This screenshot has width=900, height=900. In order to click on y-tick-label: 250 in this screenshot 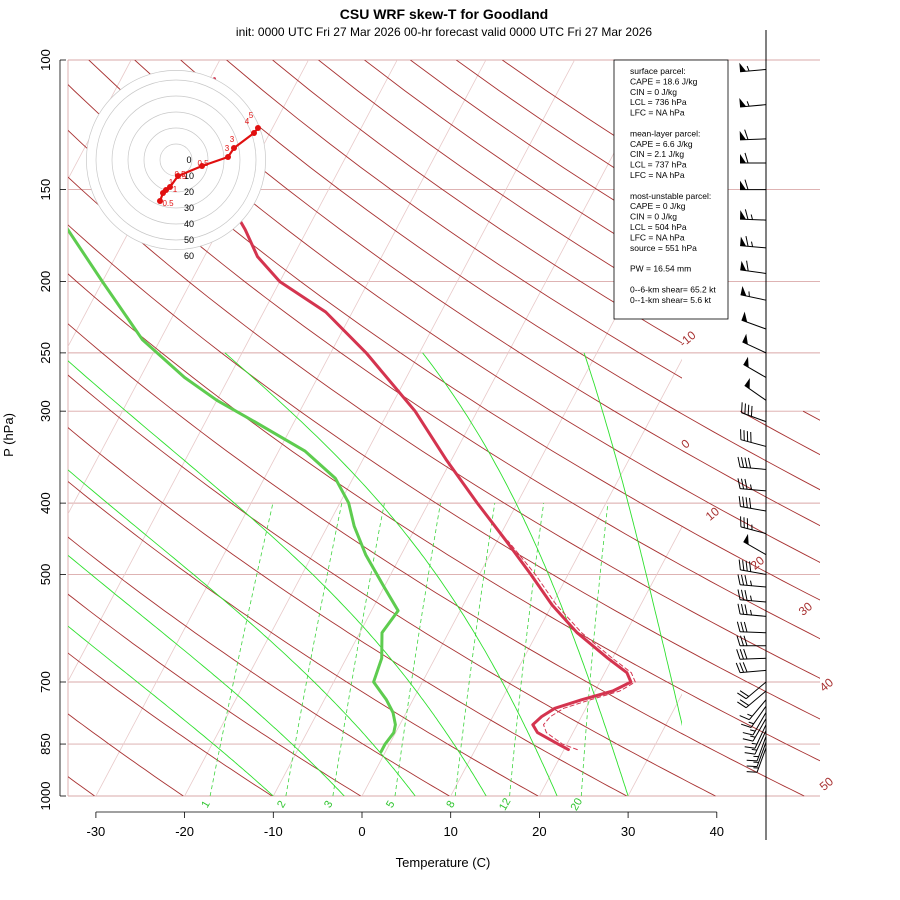, I will do `click(45, 353)`.